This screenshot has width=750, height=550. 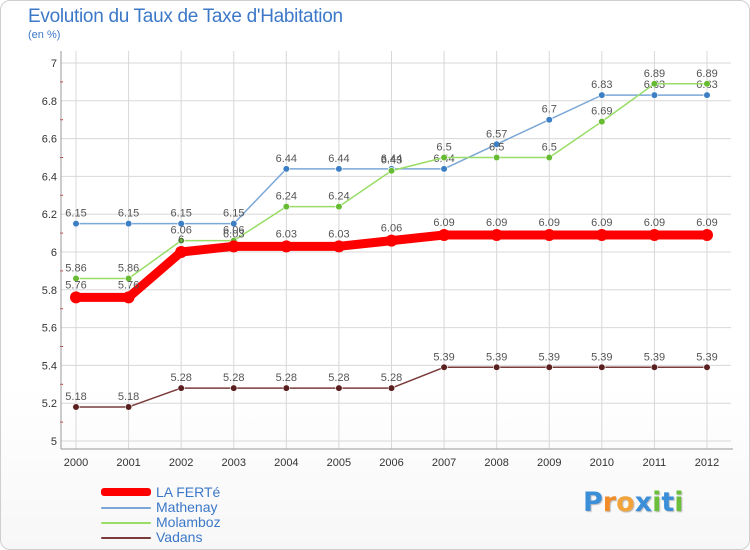 I want to click on logo-letter: x, so click(x=643, y=502).